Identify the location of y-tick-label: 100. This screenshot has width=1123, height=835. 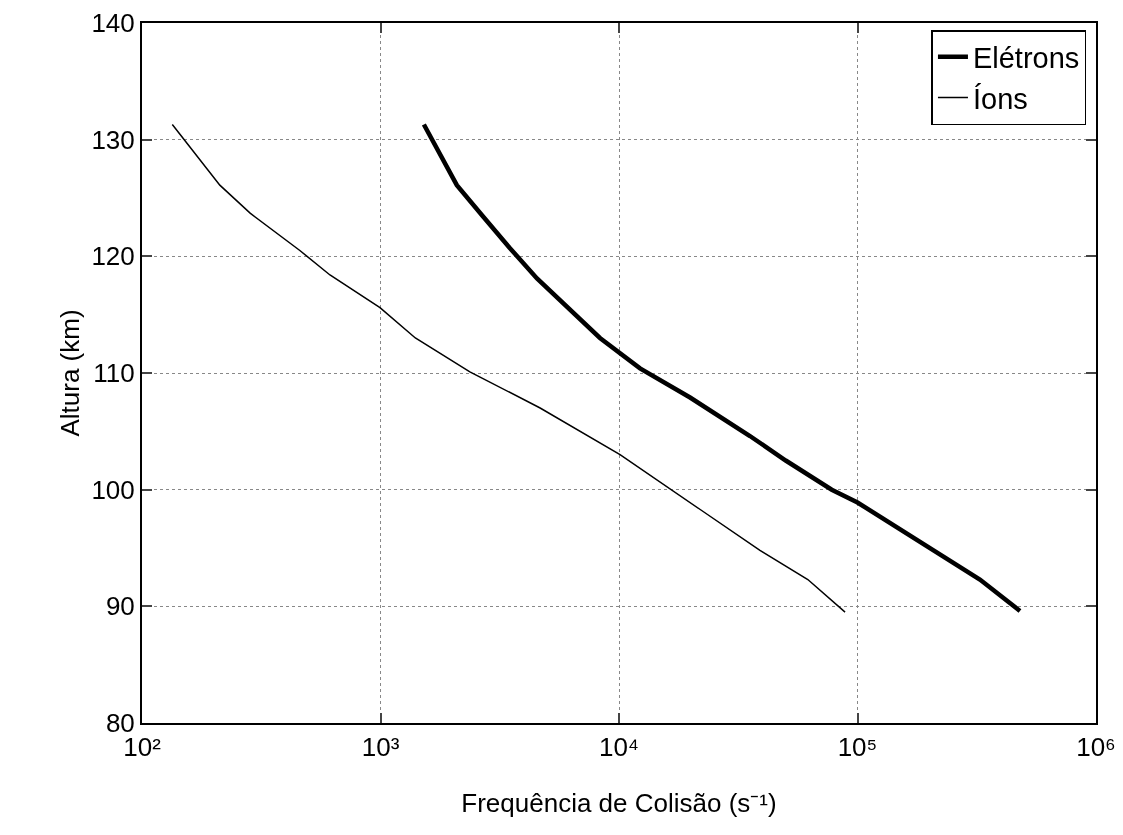
(113, 489).